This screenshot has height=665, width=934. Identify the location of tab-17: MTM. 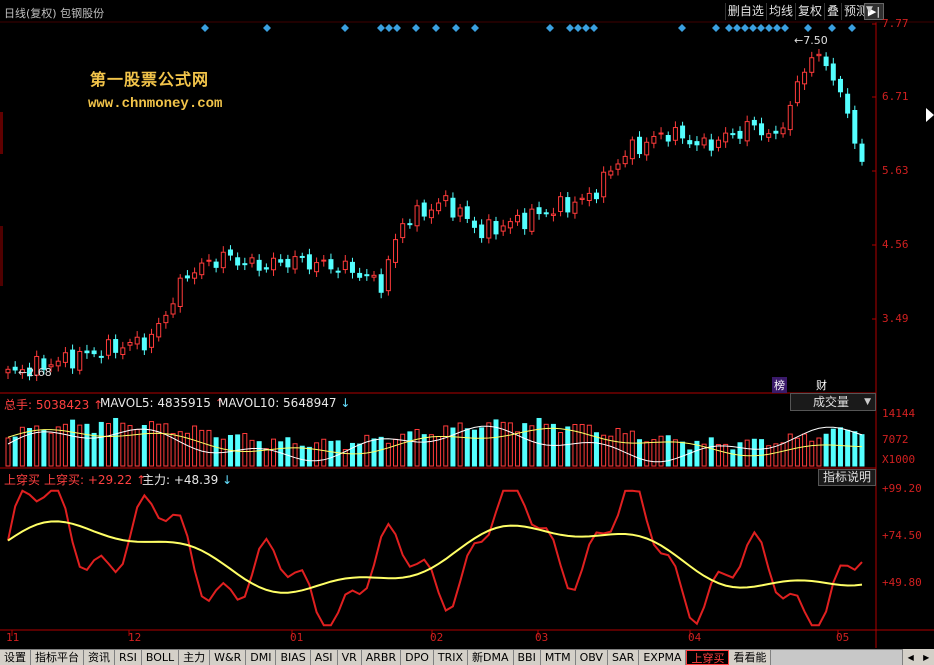
(558, 657).